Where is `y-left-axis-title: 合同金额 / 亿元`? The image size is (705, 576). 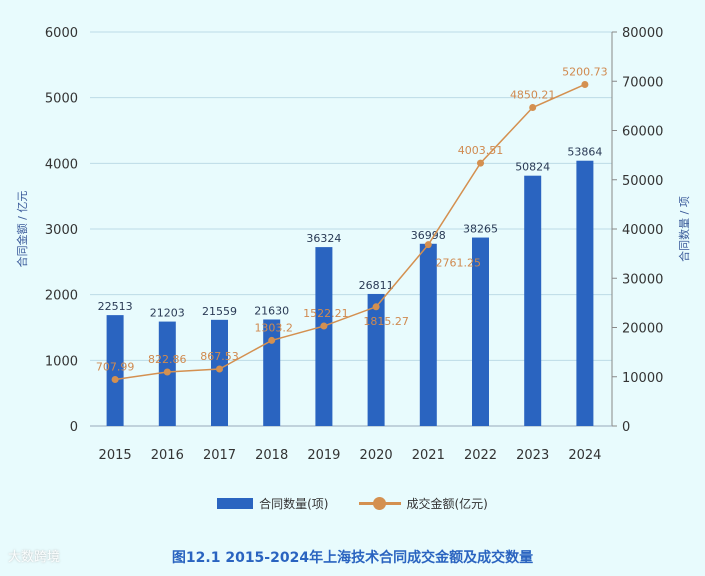 y-left-axis-title: 合同金额 / 亿元 is located at coordinates (22, 229).